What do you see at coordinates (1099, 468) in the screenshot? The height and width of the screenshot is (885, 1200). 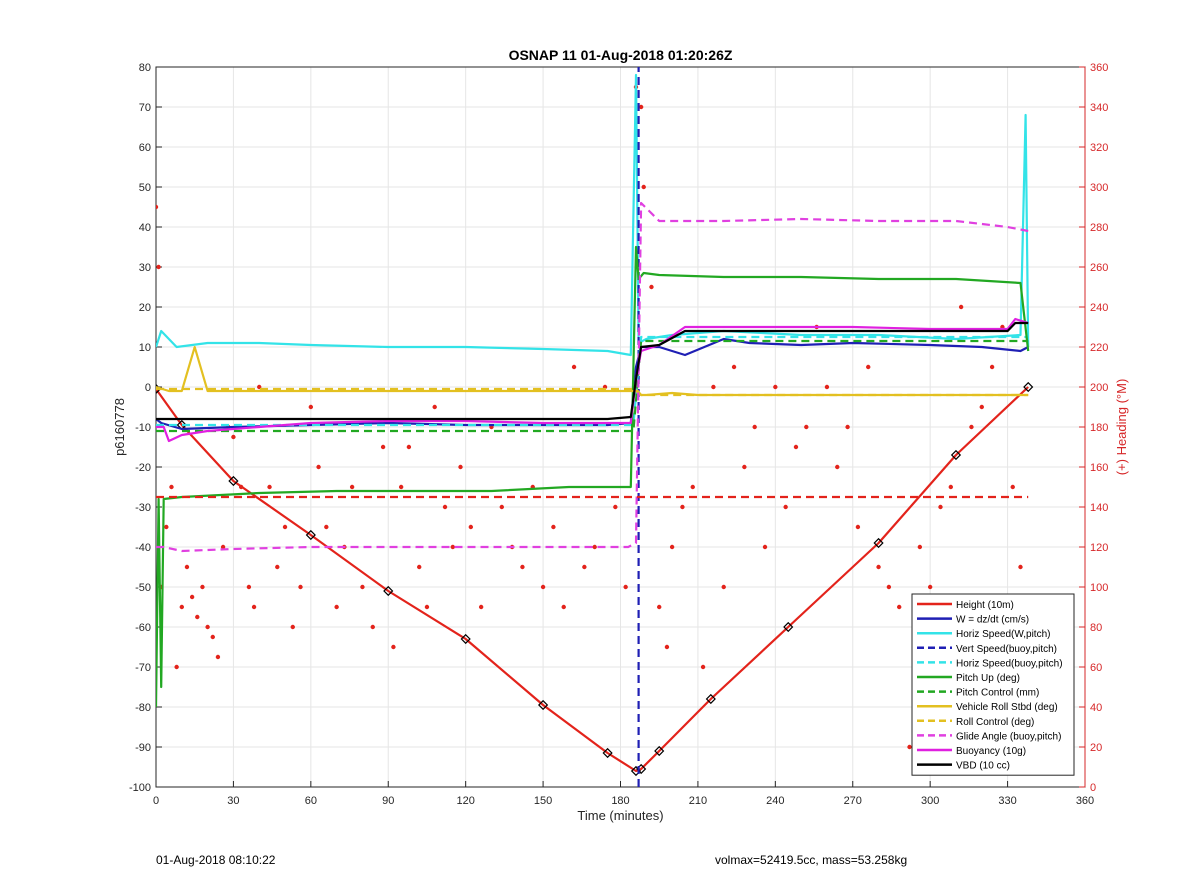 I see `y-tick-label-right: 160` at bounding box center [1099, 468].